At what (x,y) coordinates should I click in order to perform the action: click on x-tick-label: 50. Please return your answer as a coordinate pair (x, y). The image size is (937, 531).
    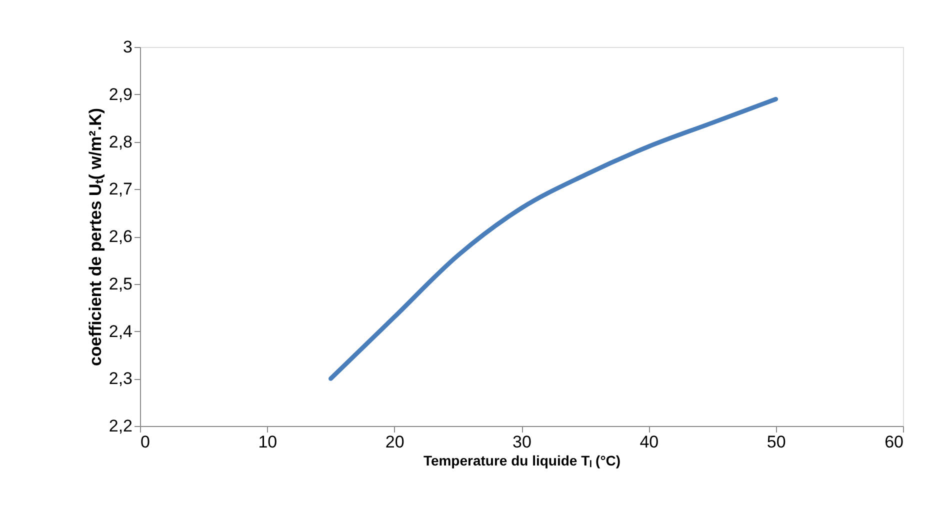
    Looking at the image, I should click on (776, 442).